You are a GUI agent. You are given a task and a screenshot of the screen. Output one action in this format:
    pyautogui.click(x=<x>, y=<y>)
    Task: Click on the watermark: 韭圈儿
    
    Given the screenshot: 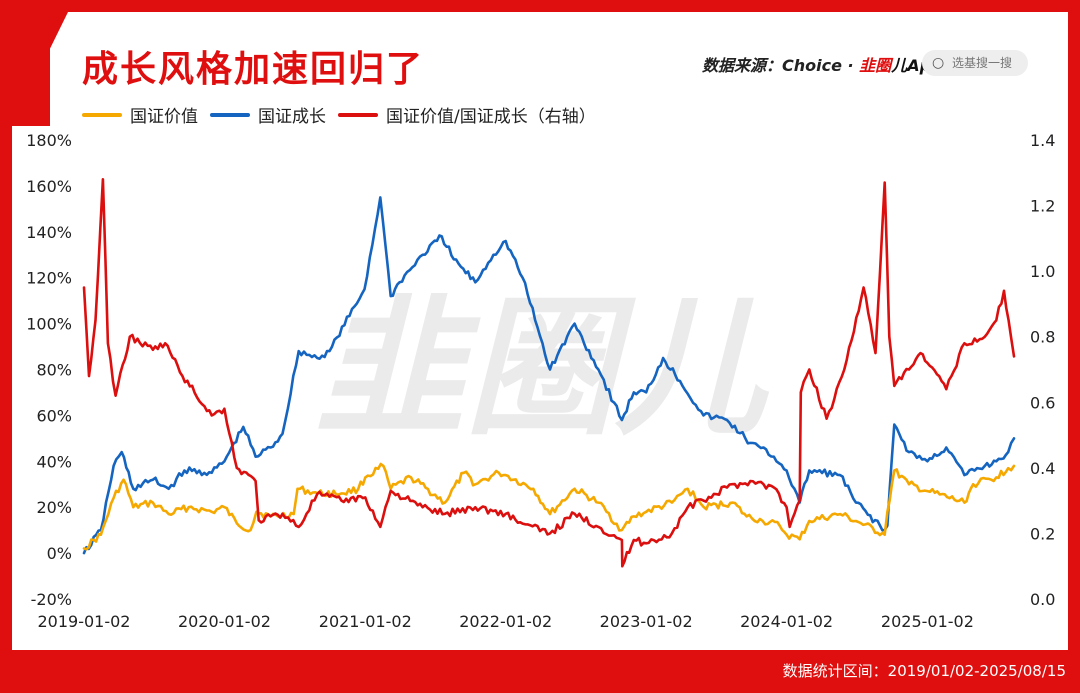 What is the action you would take?
    pyautogui.click(x=542, y=369)
    